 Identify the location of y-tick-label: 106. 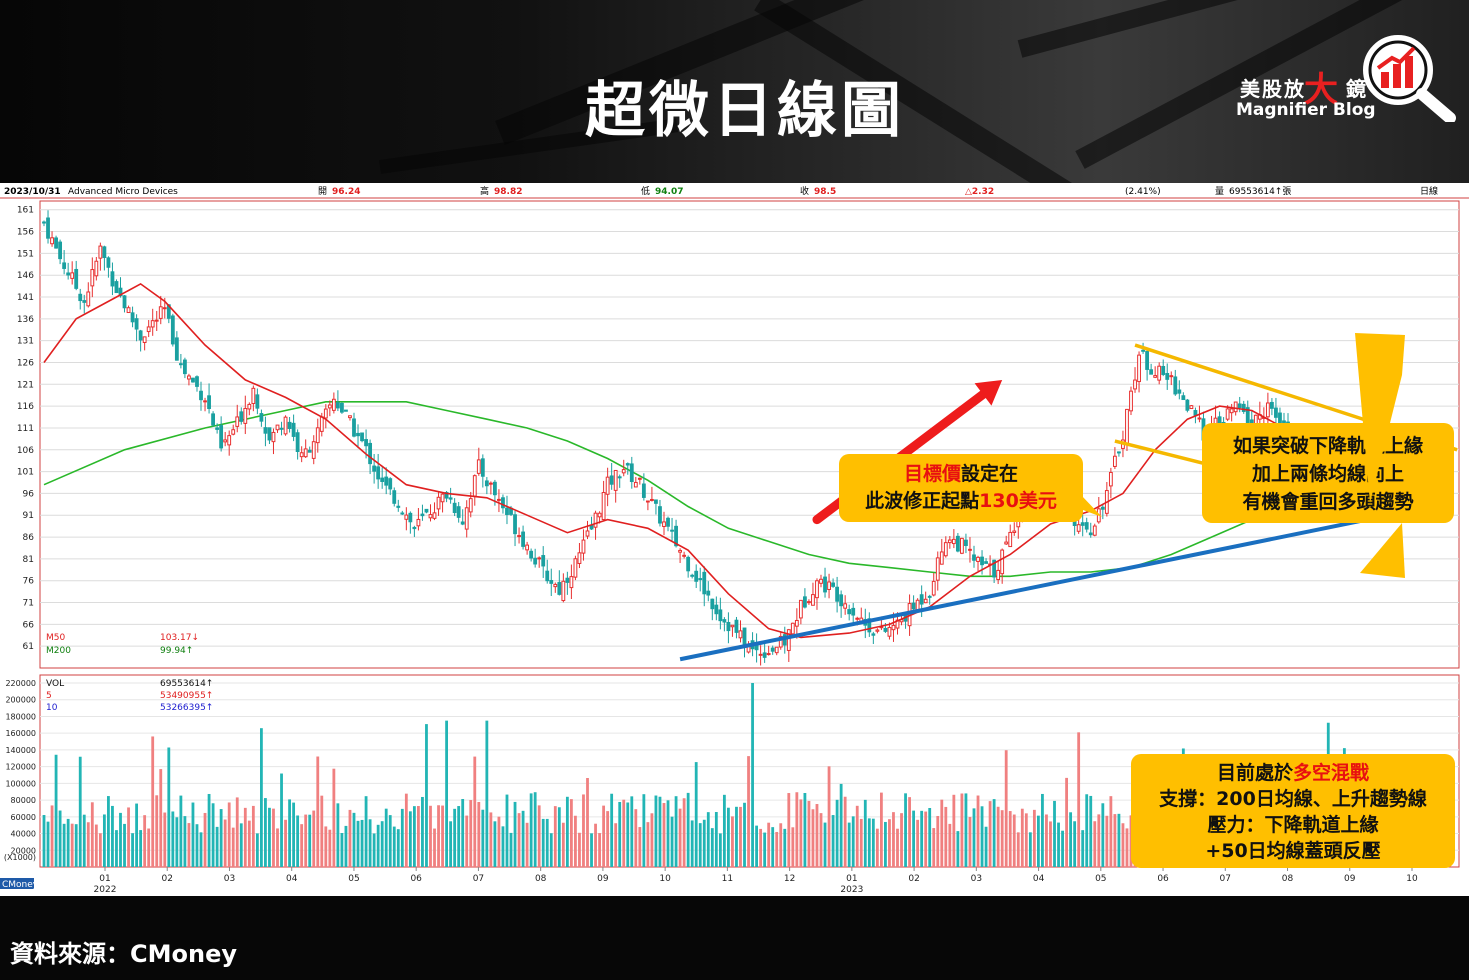
(25, 451).